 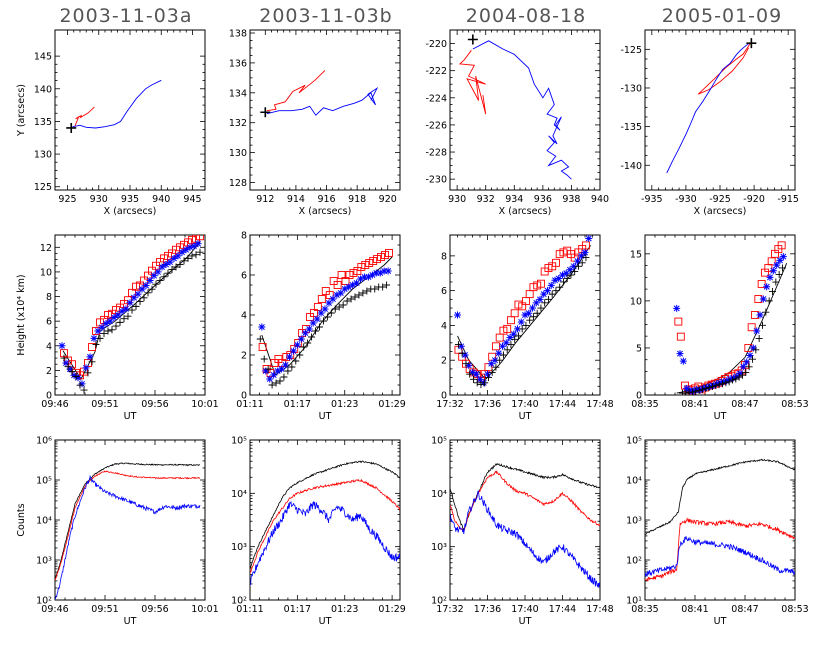 I want to click on x-tick-label: 935, so click(x=130, y=199).